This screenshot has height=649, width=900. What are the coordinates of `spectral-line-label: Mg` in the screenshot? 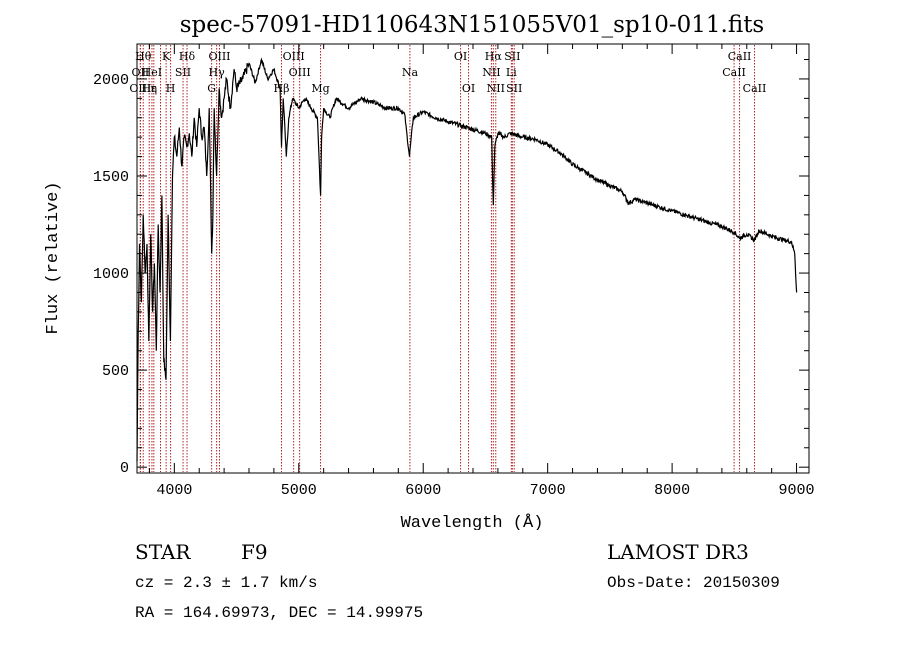 It's located at (320, 88).